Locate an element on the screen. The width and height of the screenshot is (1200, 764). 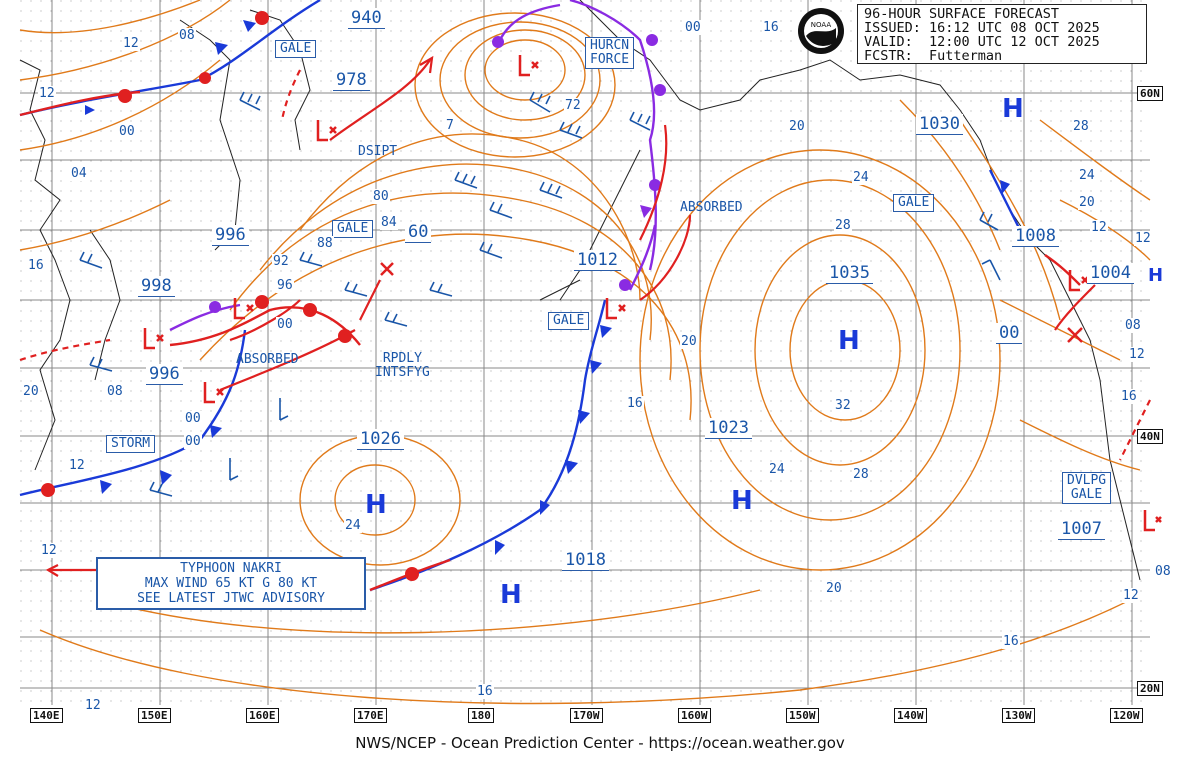
pressure-label: 1035 is located at coordinates (849, 273).